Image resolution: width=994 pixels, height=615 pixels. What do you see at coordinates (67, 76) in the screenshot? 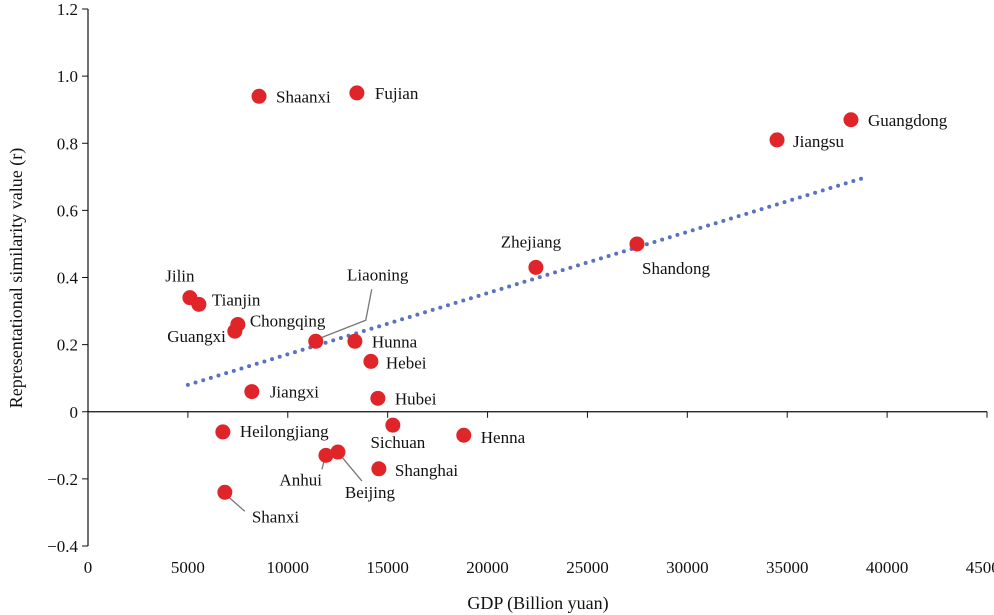
I see `y-tick-label: 1.0` at bounding box center [67, 76].